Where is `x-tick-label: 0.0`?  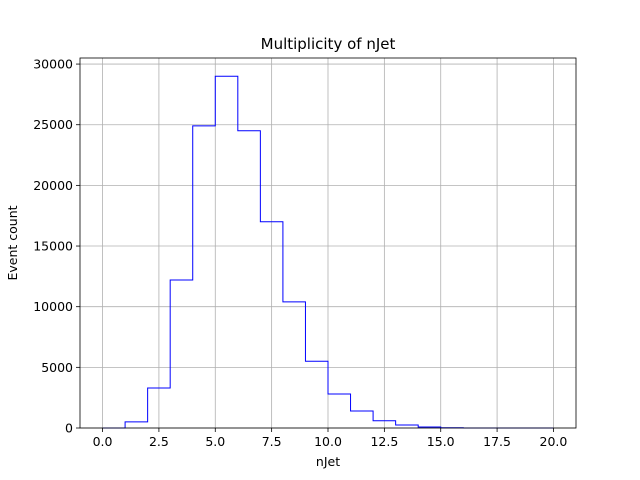
x-tick-label: 0.0 is located at coordinates (103, 441).